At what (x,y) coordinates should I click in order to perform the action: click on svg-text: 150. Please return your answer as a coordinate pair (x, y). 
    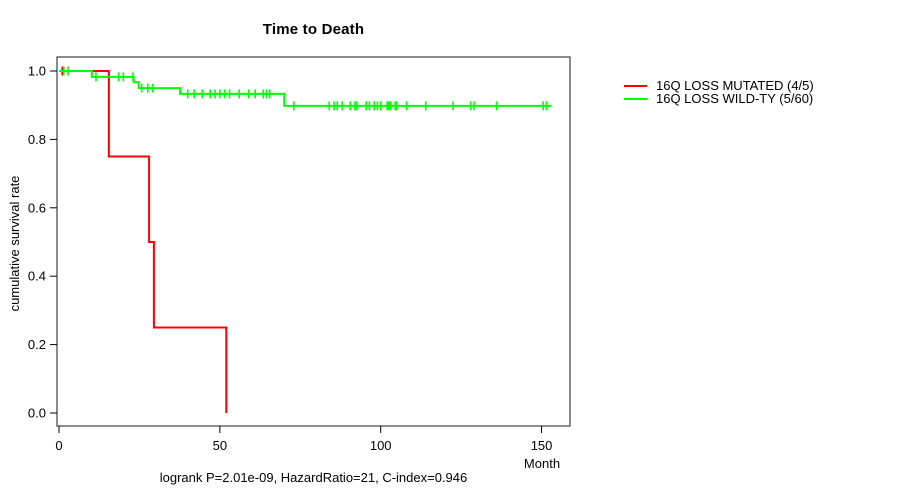
    Looking at the image, I should click on (542, 445).